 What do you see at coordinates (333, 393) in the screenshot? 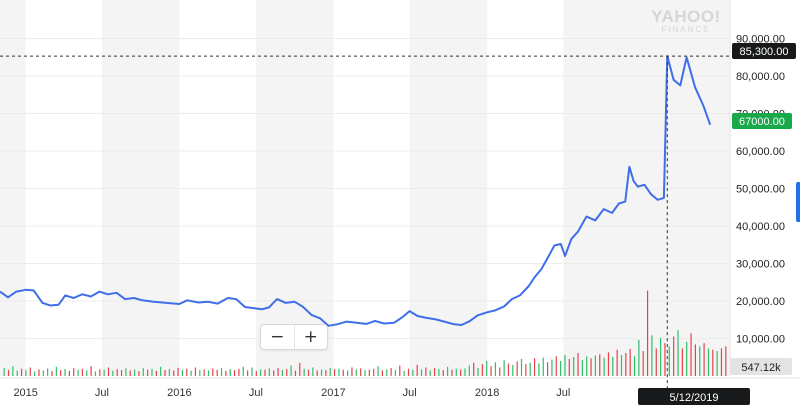
I see `x-tick-label: 2017` at bounding box center [333, 393].